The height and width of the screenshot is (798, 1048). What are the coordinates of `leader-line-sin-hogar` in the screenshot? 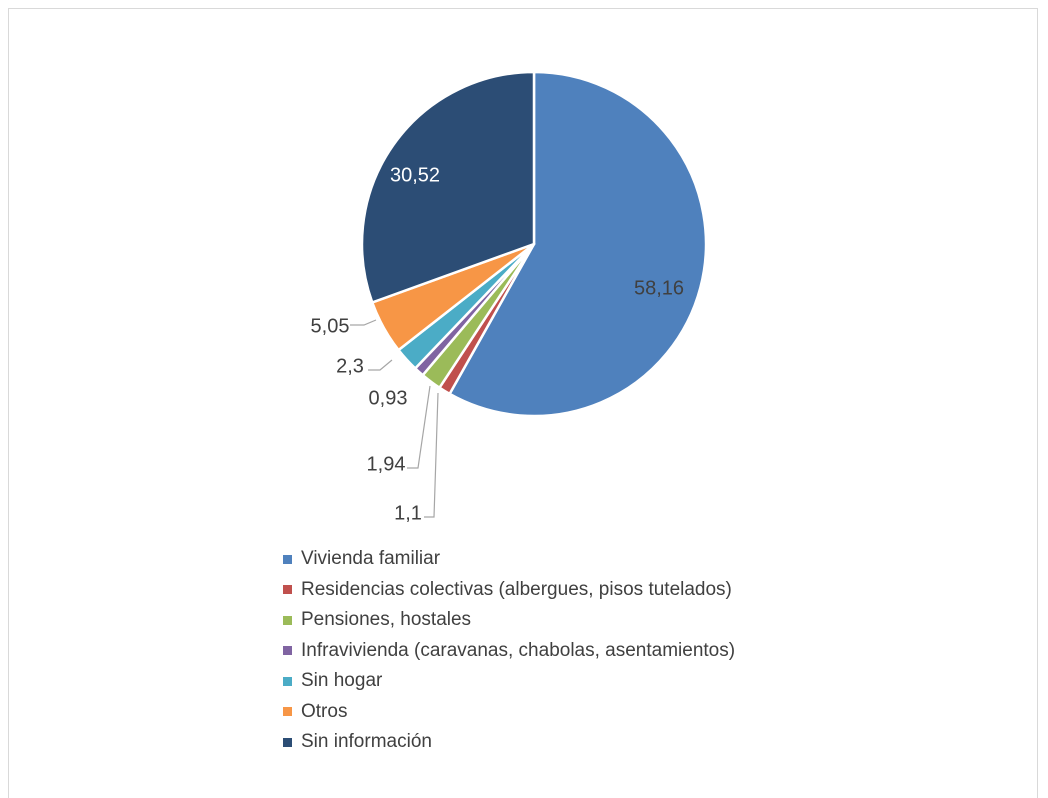 It's located at (380, 365).